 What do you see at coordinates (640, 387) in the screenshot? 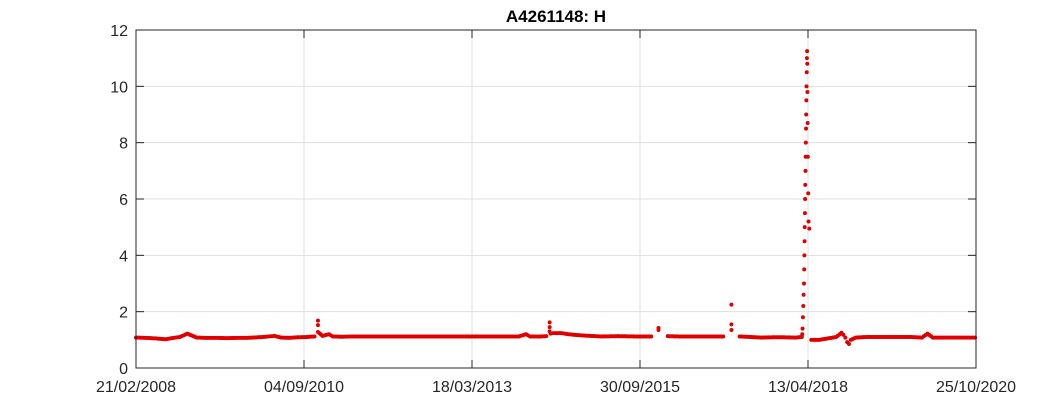
I see `x-tick-label: 30/09/2015` at bounding box center [640, 387].